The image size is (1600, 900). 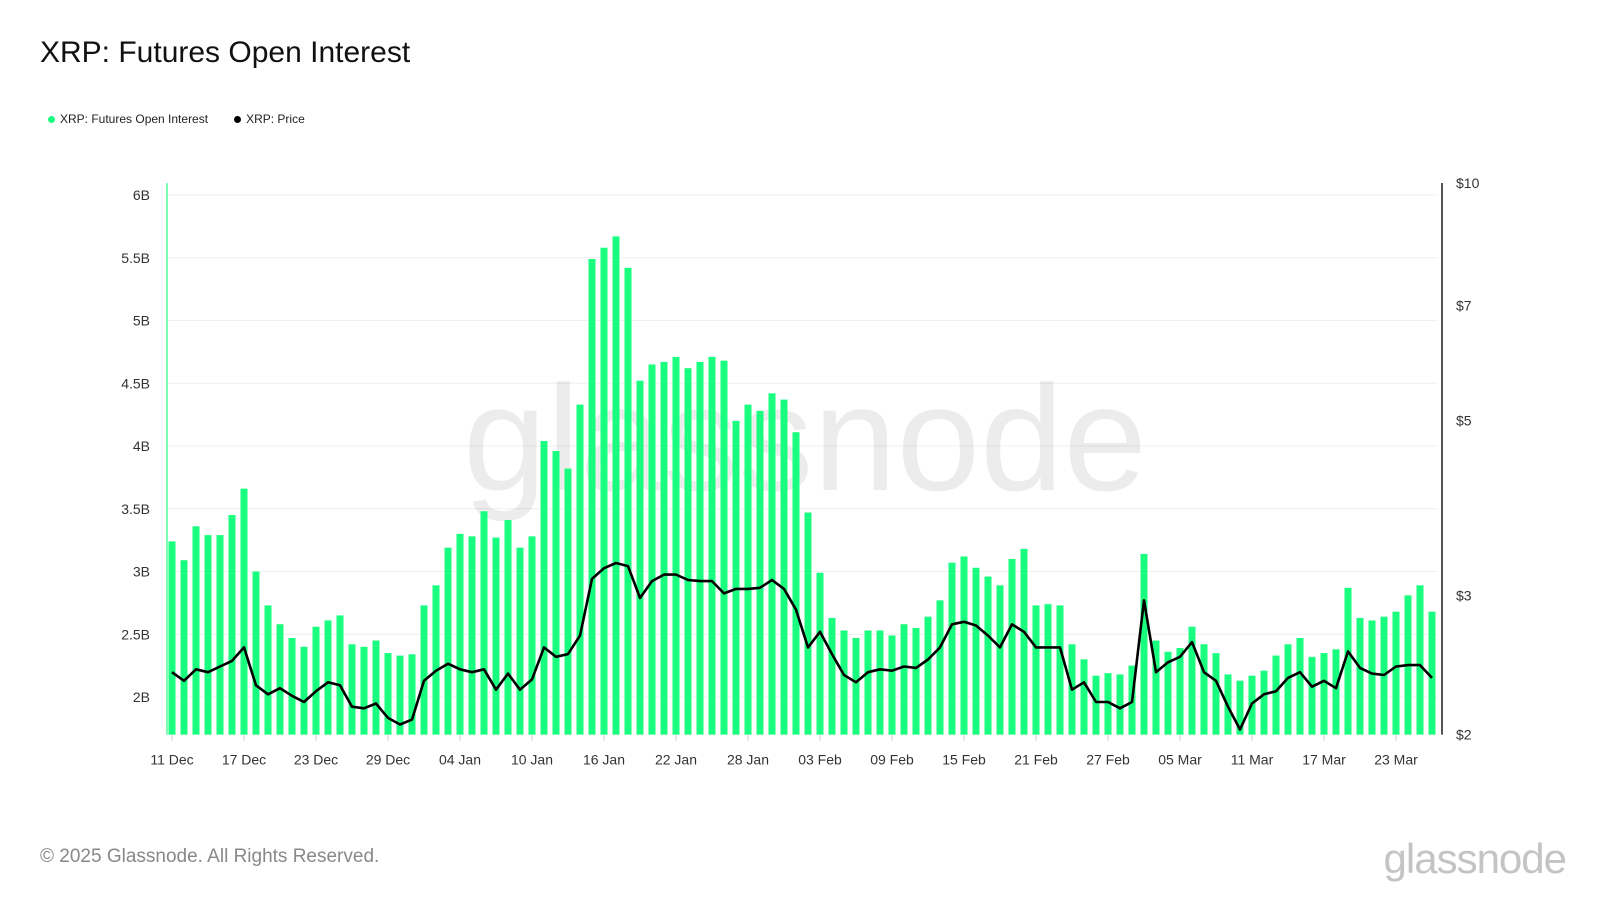 What do you see at coordinates (244, 760) in the screenshot?
I see `x-axis-tick-label: 17 Dec` at bounding box center [244, 760].